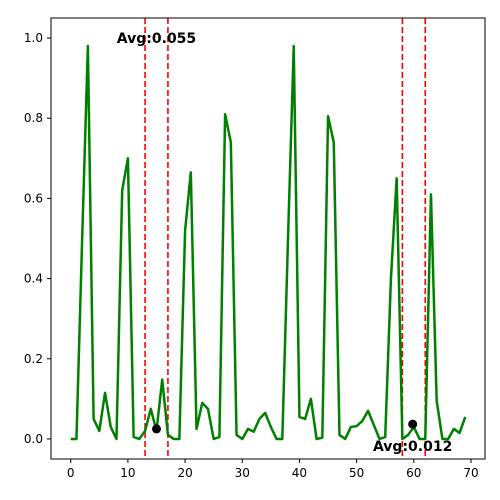 The height and width of the screenshot is (500, 500). I want to click on y-tick-label: 0.2, so click(33, 359).